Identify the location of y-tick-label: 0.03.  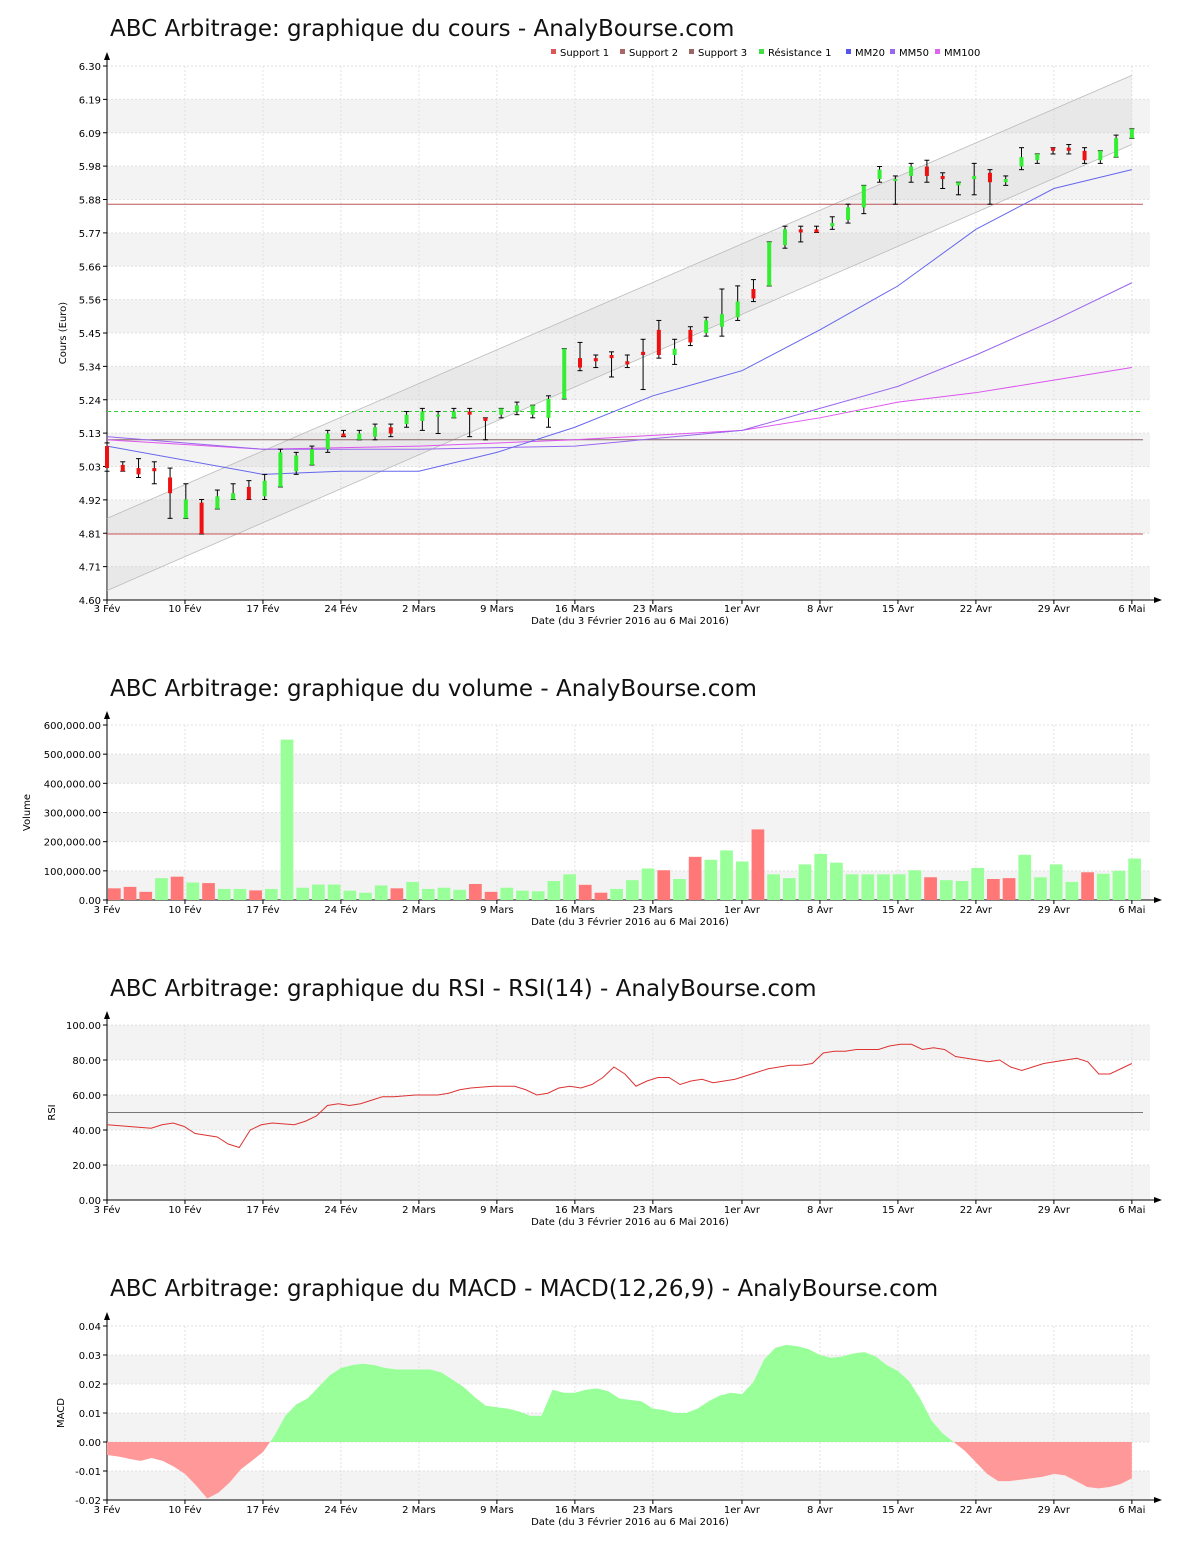
(90, 1356).